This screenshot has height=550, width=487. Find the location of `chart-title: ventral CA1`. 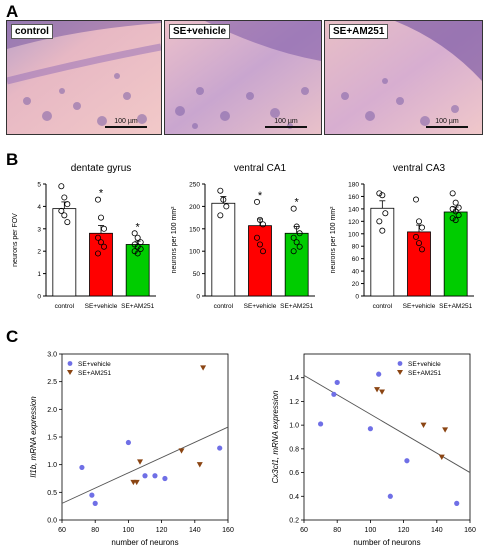

chart-title: ventral CA1 is located at coordinates (260, 168).